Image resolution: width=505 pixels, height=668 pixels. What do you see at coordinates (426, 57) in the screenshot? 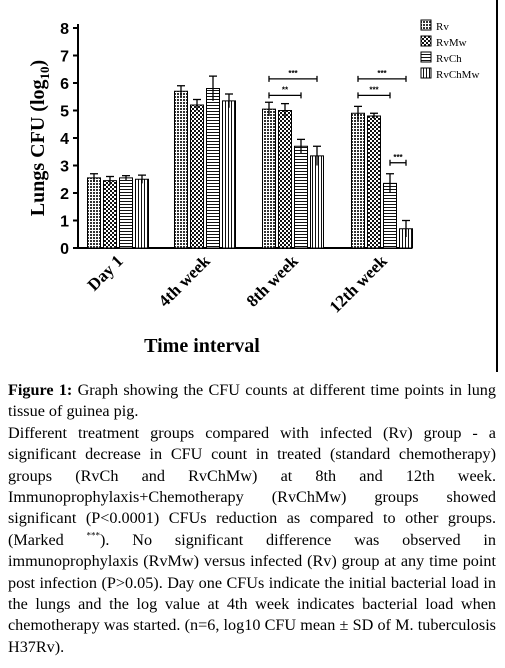
I see `legend-swatch-RvCh` at bounding box center [426, 57].